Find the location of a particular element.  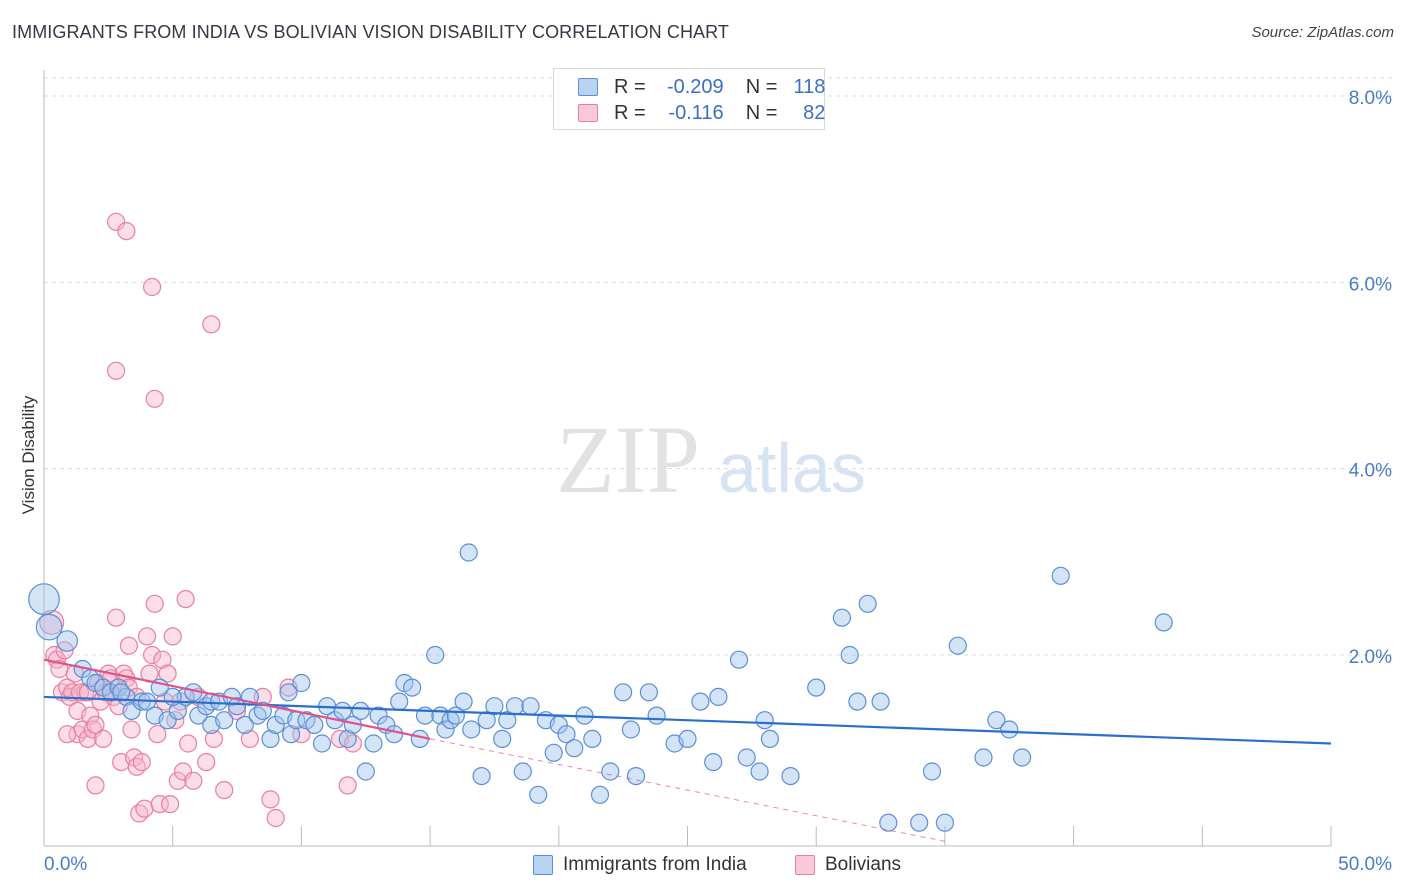

legend-r-bolivians: -0.116 is located at coordinates (696, 112).